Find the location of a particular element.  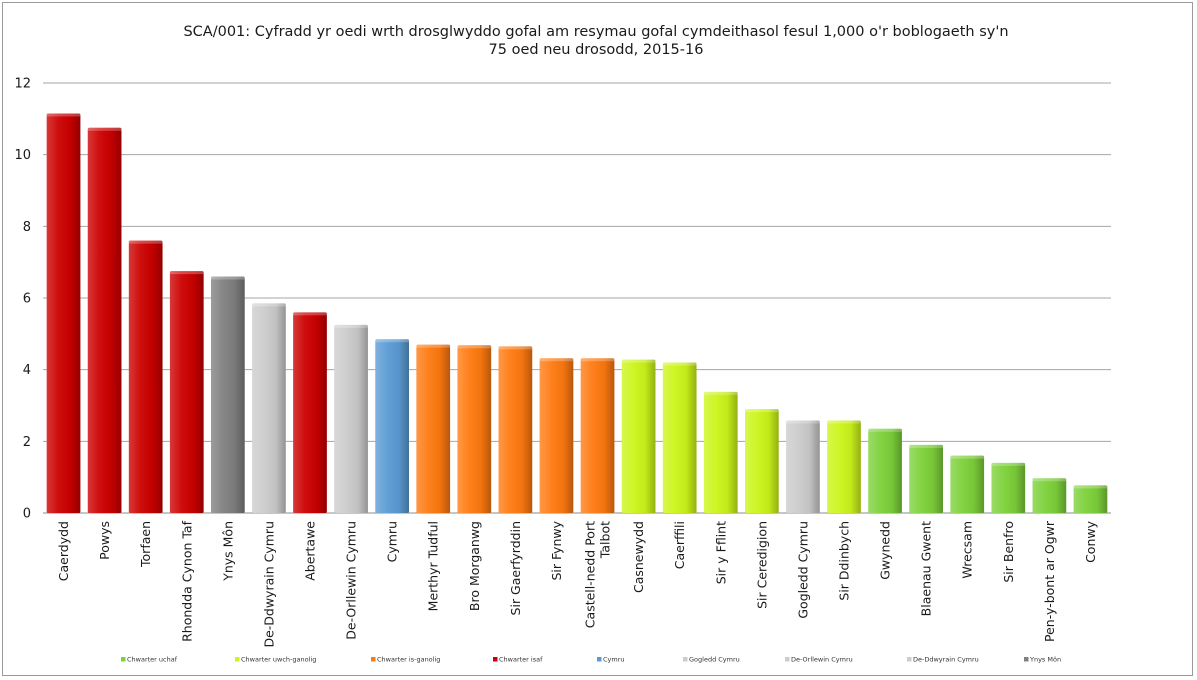

x-tick-label: Abertawe is located at coordinates (310, 551).